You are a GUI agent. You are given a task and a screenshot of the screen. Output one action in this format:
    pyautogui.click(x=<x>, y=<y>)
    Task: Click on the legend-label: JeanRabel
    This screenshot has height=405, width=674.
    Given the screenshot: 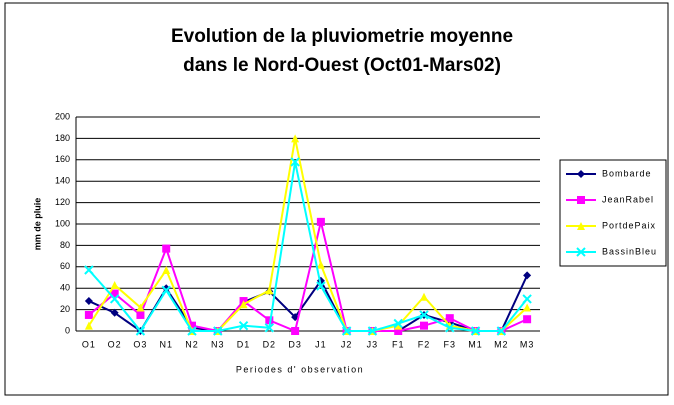 What is the action you would take?
    pyautogui.click(x=628, y=199)
    